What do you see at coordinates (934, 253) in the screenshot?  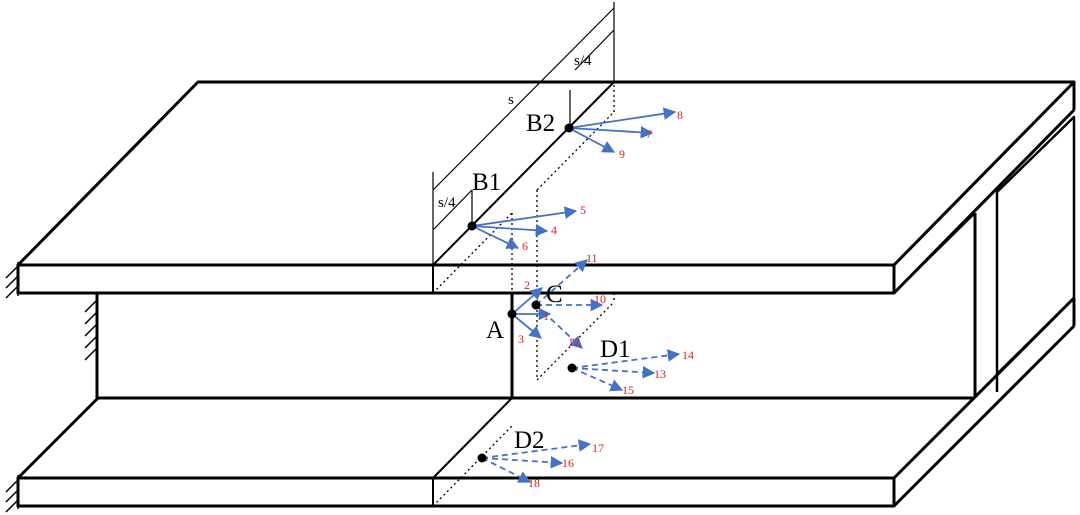 I see `web-top-connector` at bounding box center [934, 253].